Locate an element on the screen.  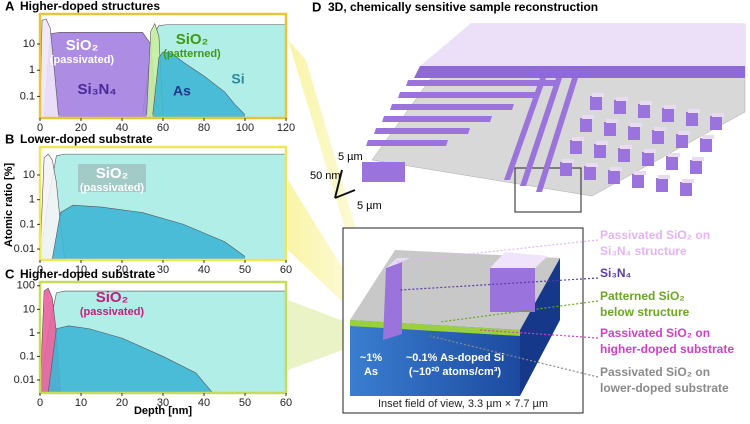
x-tick-label: 0 is located at coordinates (40, 128).